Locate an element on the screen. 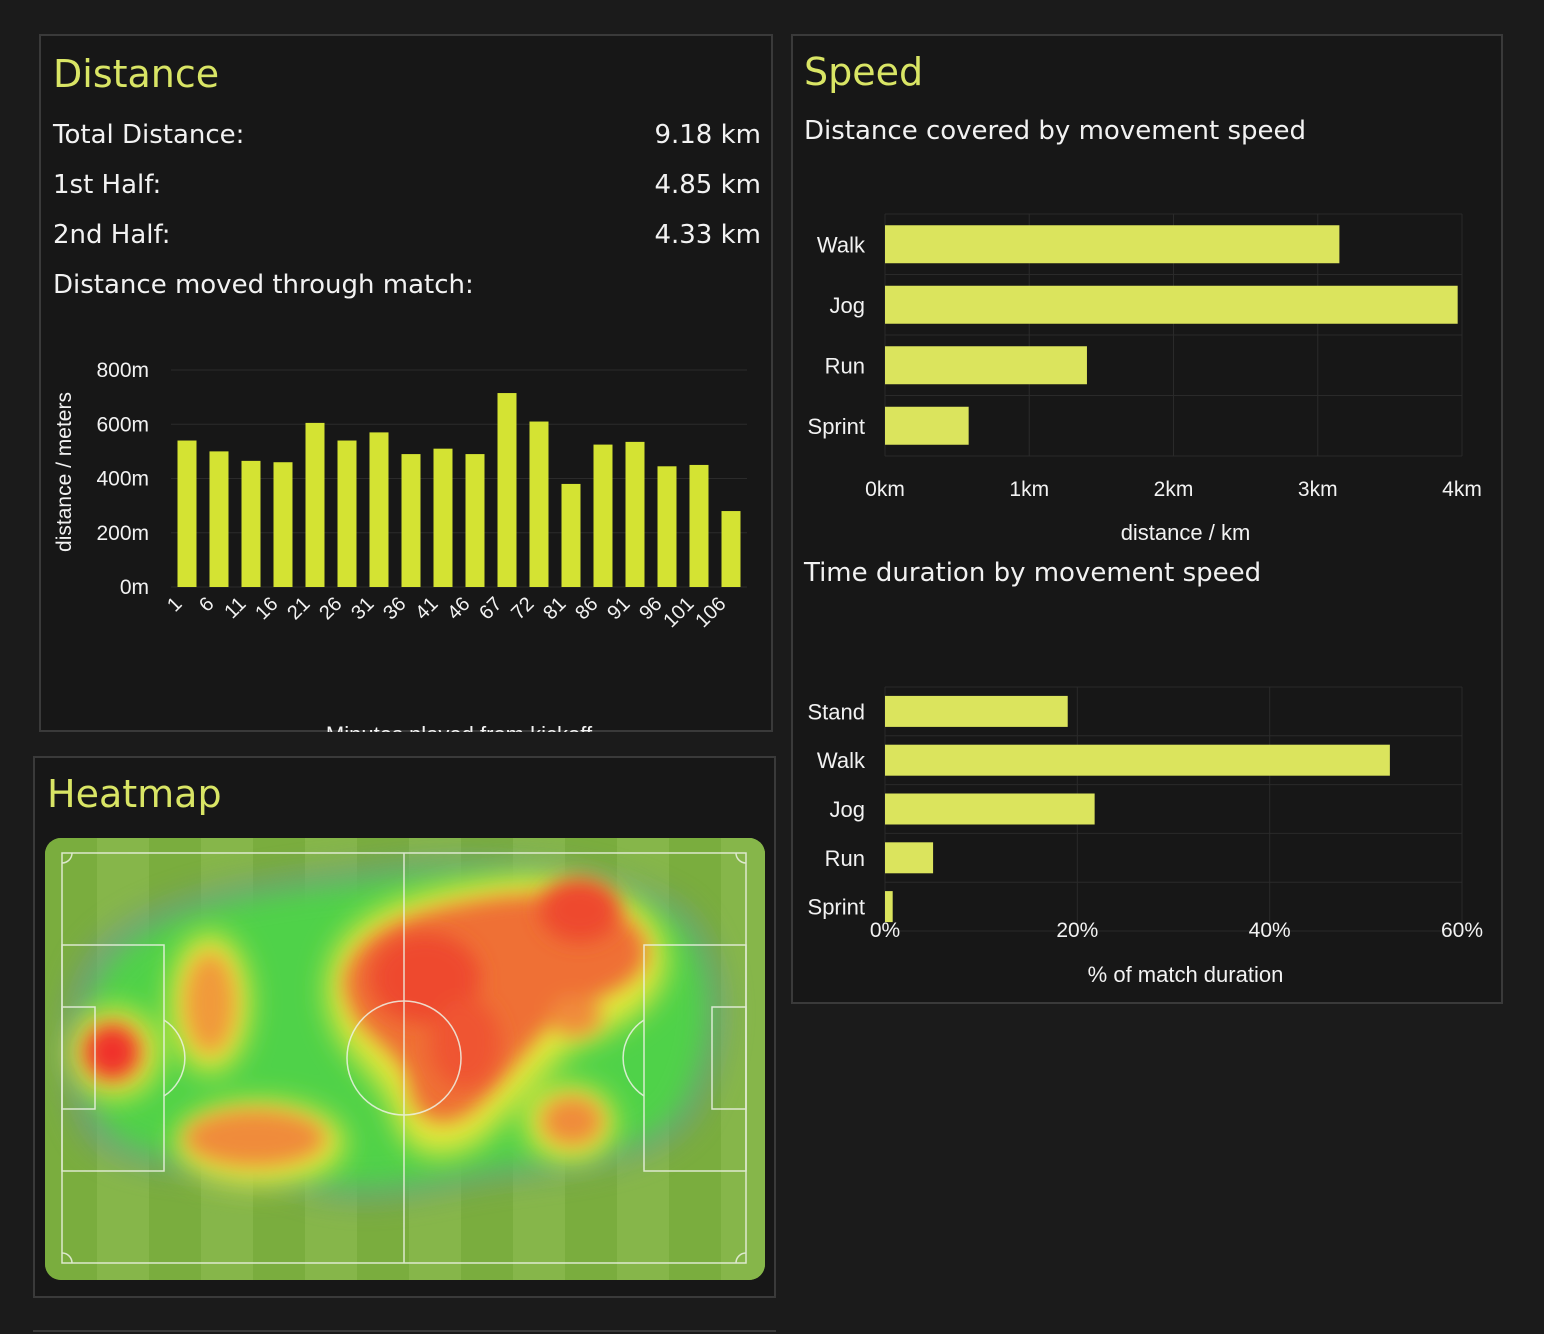  x-tick-label: 4km is located at coordinates (1462, 489).